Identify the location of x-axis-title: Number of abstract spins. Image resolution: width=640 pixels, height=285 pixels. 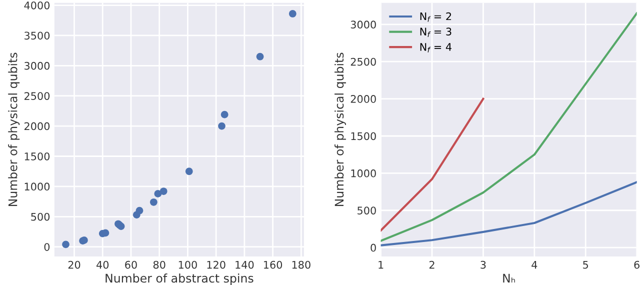
(180, 279).